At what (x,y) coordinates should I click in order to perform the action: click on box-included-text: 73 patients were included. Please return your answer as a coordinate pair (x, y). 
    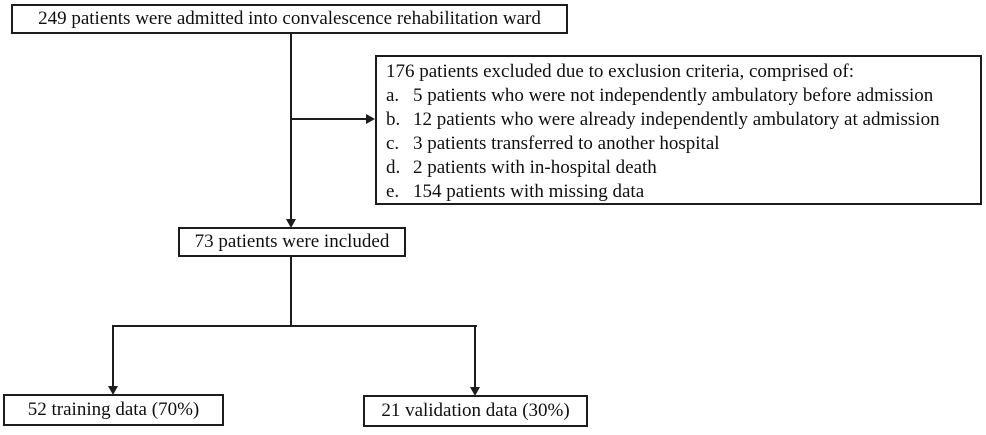
    Looking at the image, I should click on (292, 241).